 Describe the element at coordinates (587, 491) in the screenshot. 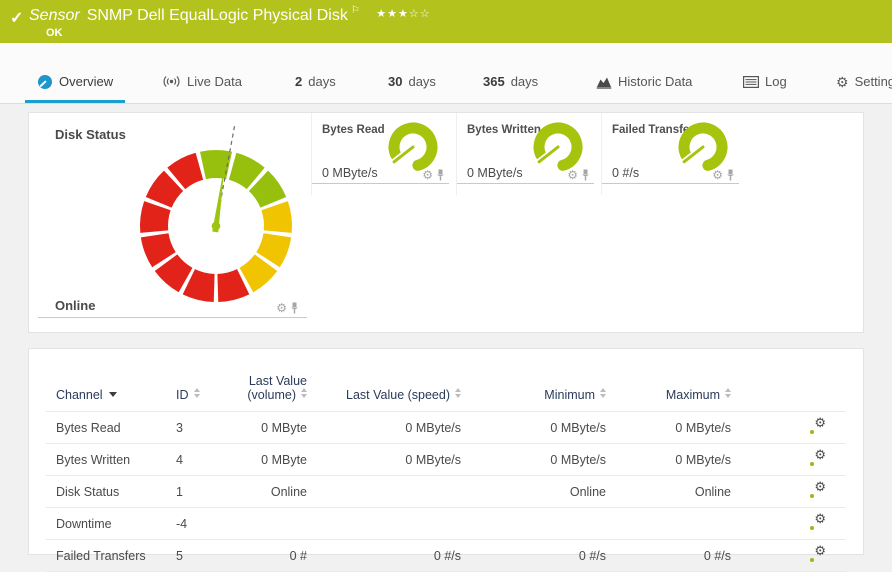

I see `minimum: Online` at that location.